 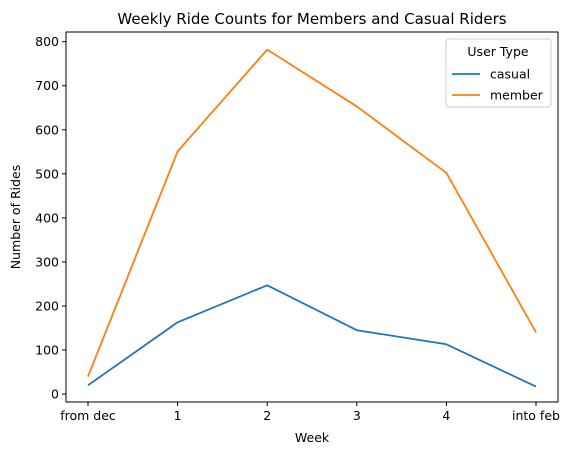 I want to click on y-axis: 0 100 200 300 400 500 600 700 800, so click(x=50, y=218).